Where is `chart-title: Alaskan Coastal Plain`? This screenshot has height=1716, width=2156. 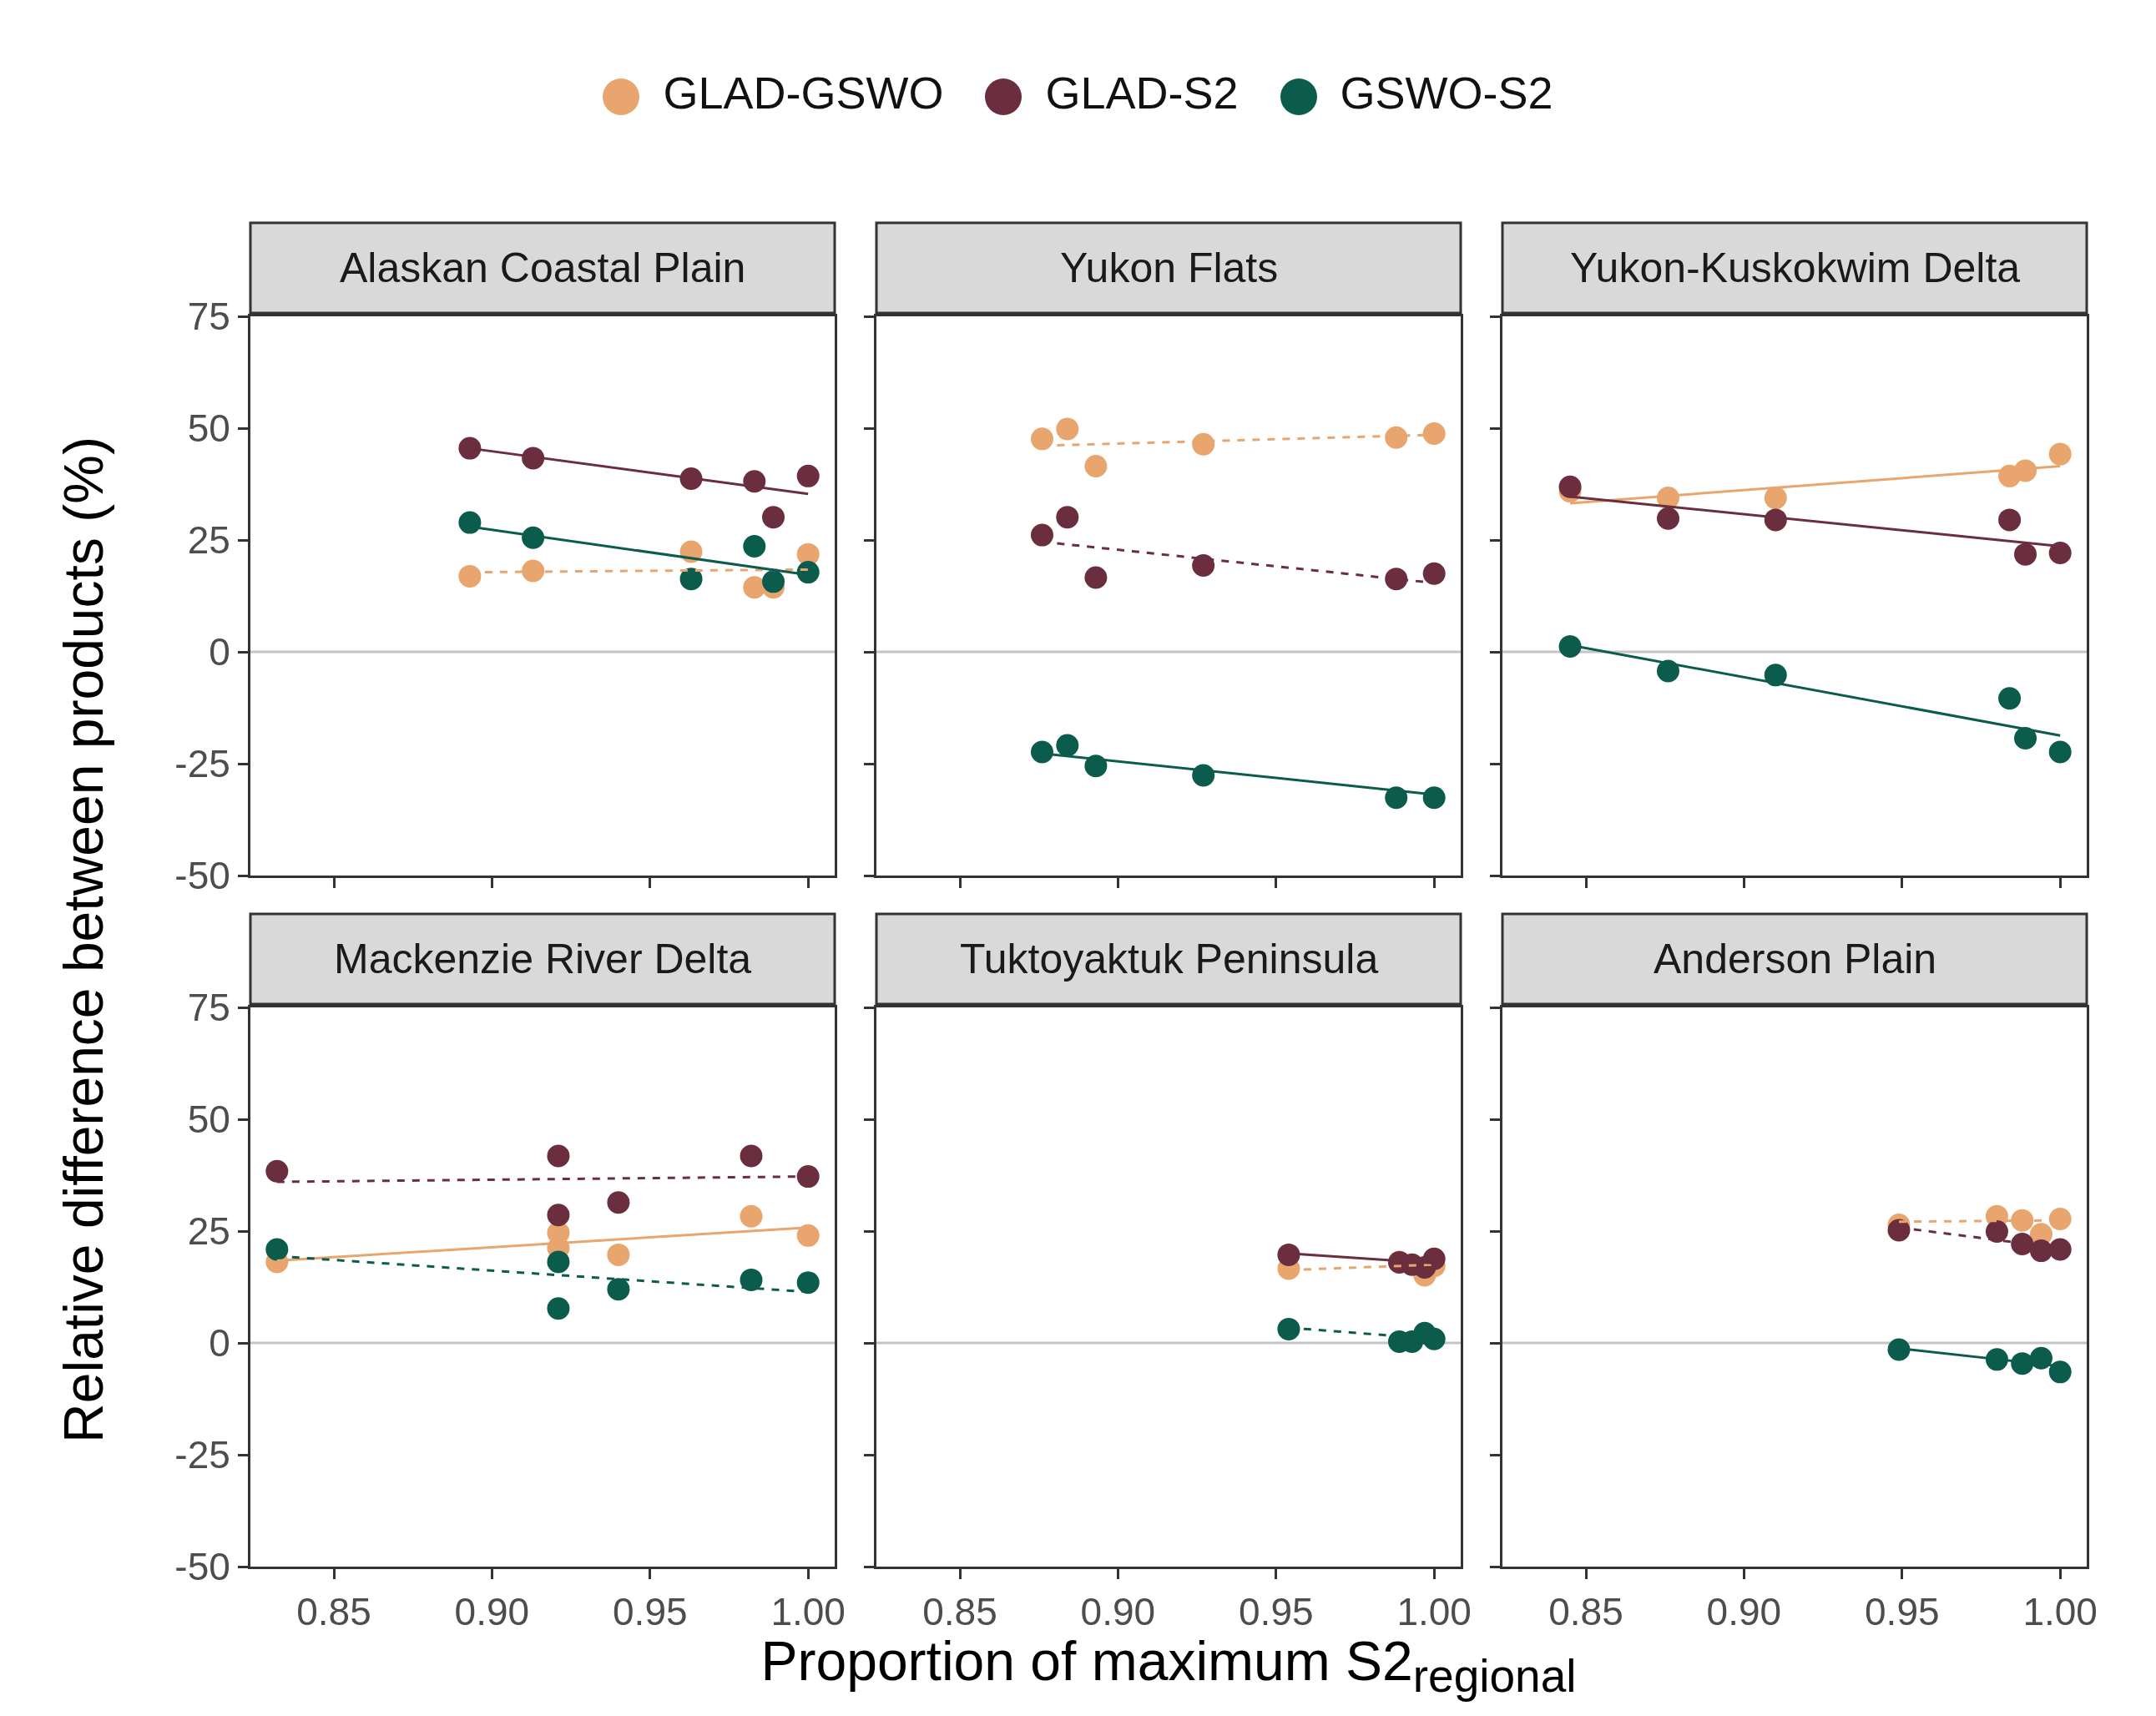
chart-title: Alaskan Coastal Plain is located at coordinates (543, 268).